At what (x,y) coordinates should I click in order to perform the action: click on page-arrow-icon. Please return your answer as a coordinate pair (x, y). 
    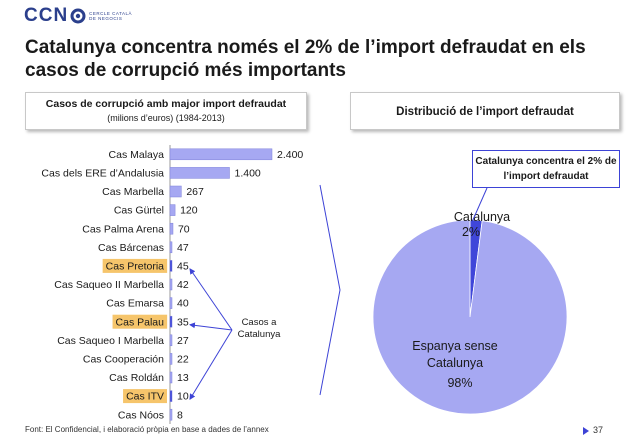
    Looking at the image, I should click on (586, 431).